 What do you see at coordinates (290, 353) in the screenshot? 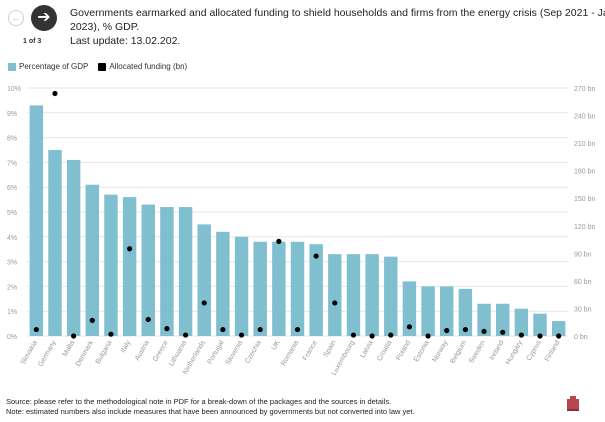
I see `x-tick-label: Romania` at bounding box center [290, 353].